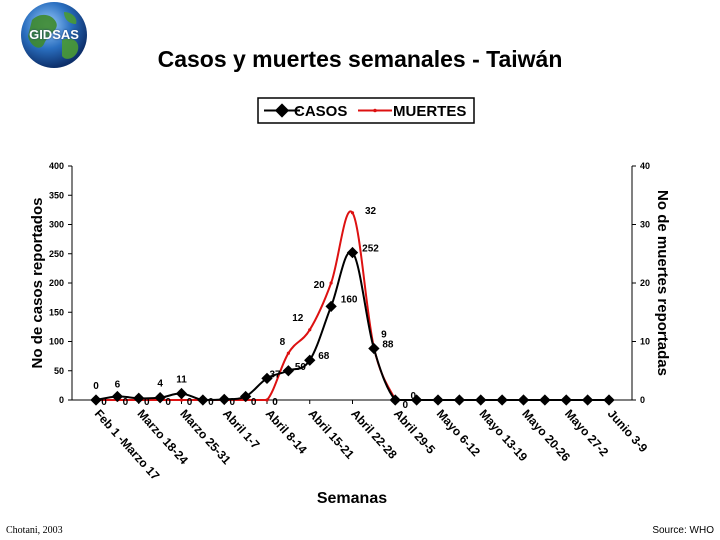  I want to click on y-tick-label-left: 200, so click(56, 283).